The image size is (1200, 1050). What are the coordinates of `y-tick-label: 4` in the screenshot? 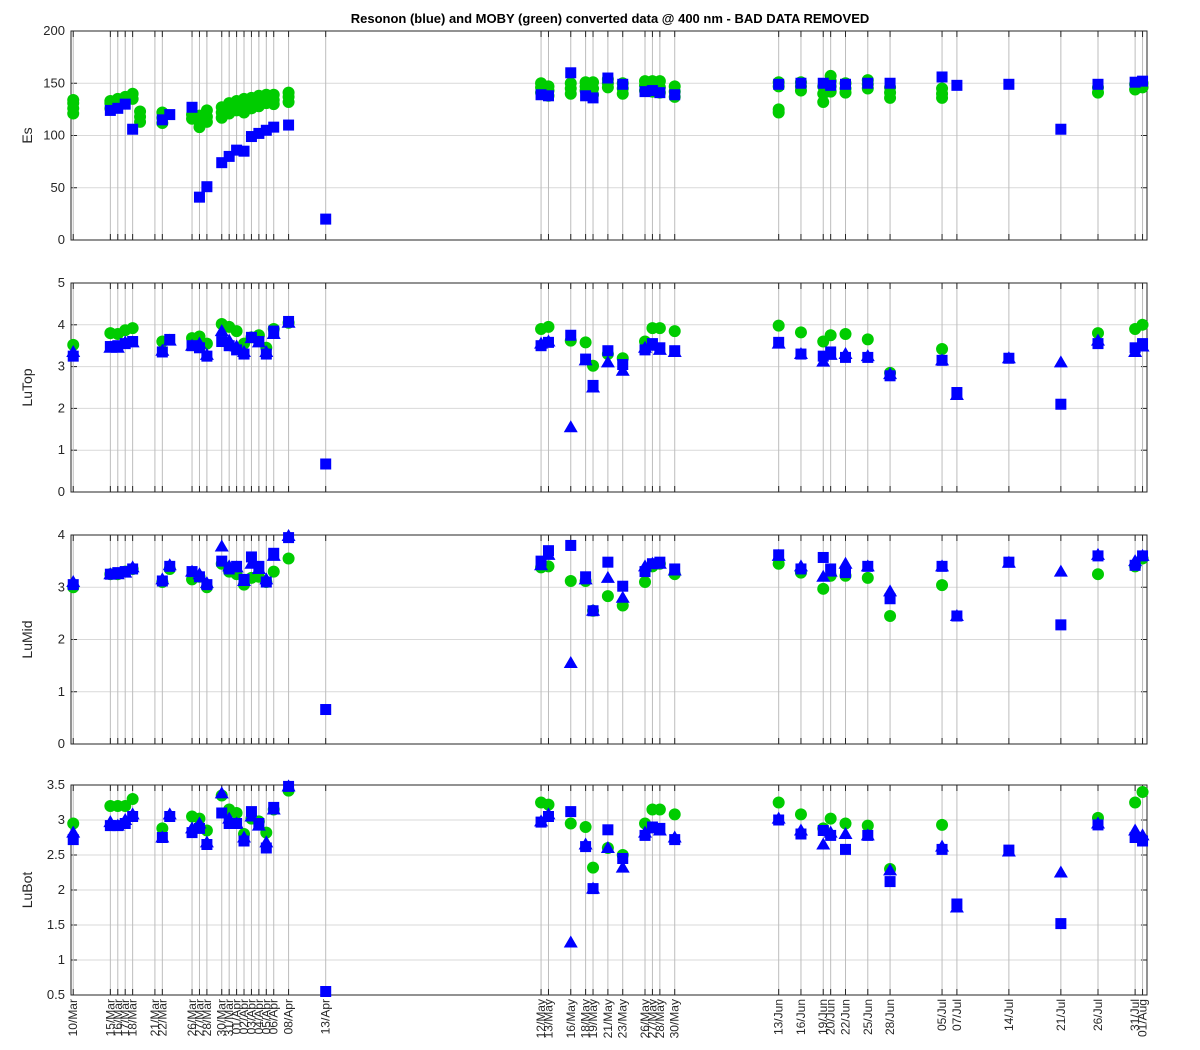 It's located at (61, 534).